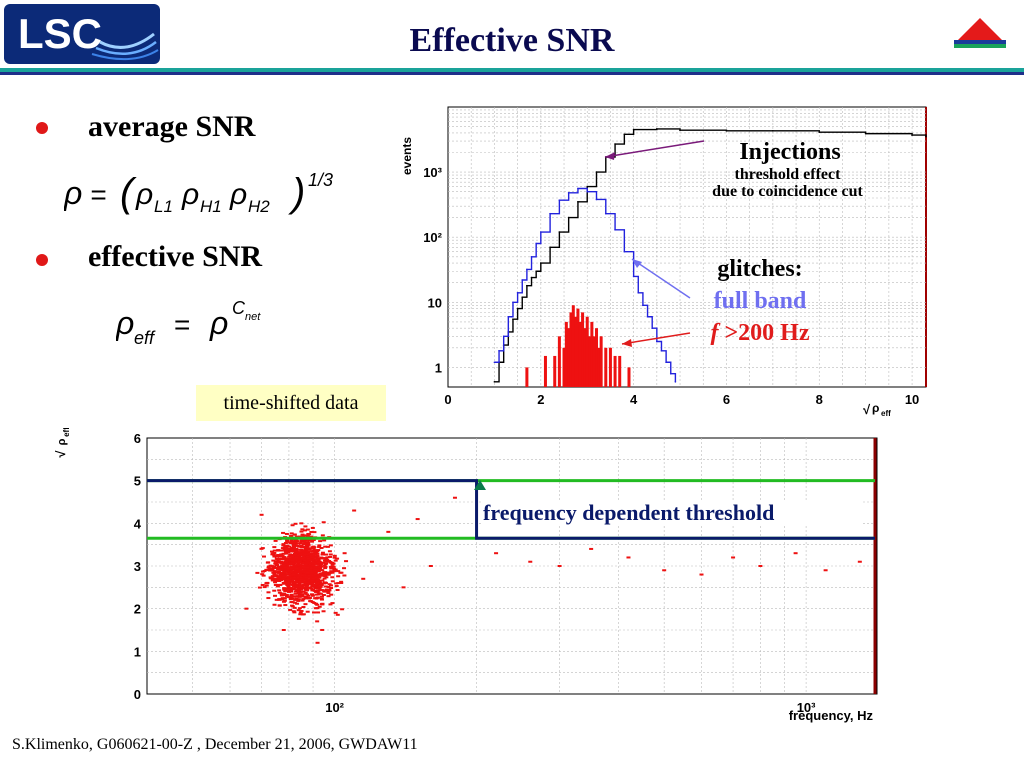 The height and width of the screenshot is (768, 1024). Describe the element at coordinates (912, 399) in the screenshot. I see `x-tick-label: 10` at that location.